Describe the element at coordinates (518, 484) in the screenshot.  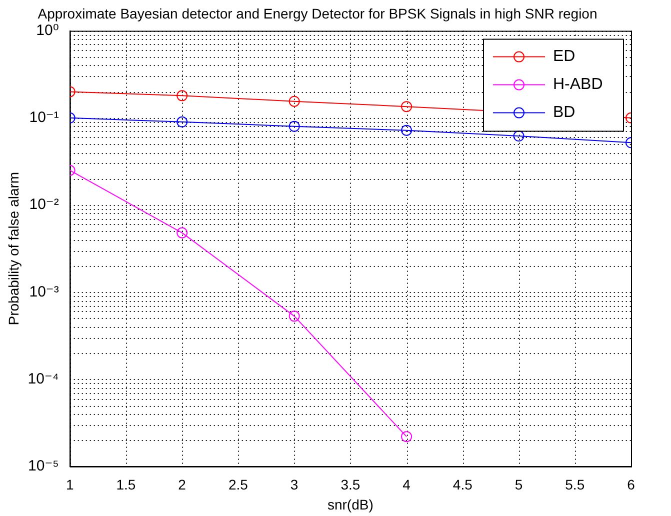
I see `x-tick-label: 5` at that location.